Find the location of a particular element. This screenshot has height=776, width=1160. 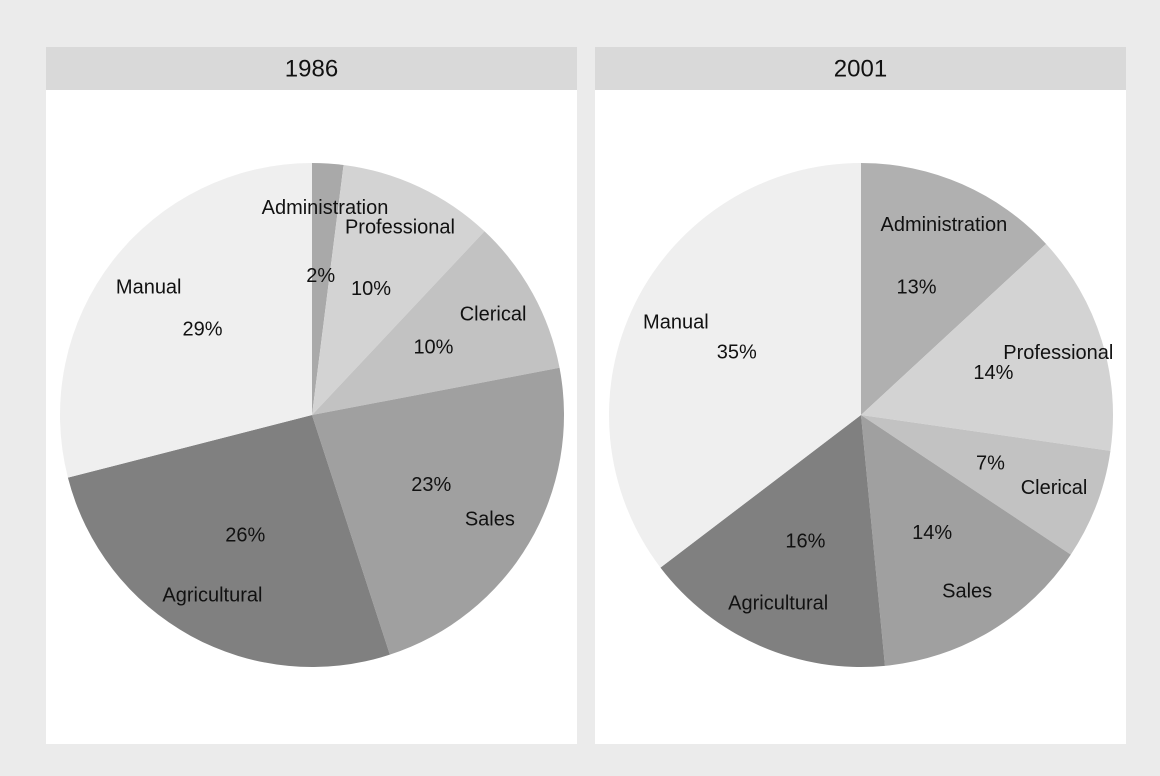

panel-title: 1986 is located at coordinates (311, 68).